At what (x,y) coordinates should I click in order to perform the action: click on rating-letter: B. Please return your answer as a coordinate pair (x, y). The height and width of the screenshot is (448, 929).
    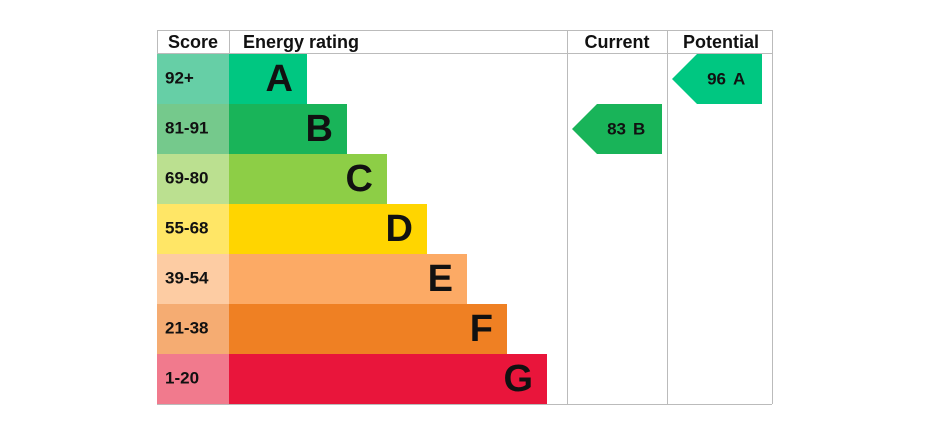
    Looking at the image, I should click on (319, 129).